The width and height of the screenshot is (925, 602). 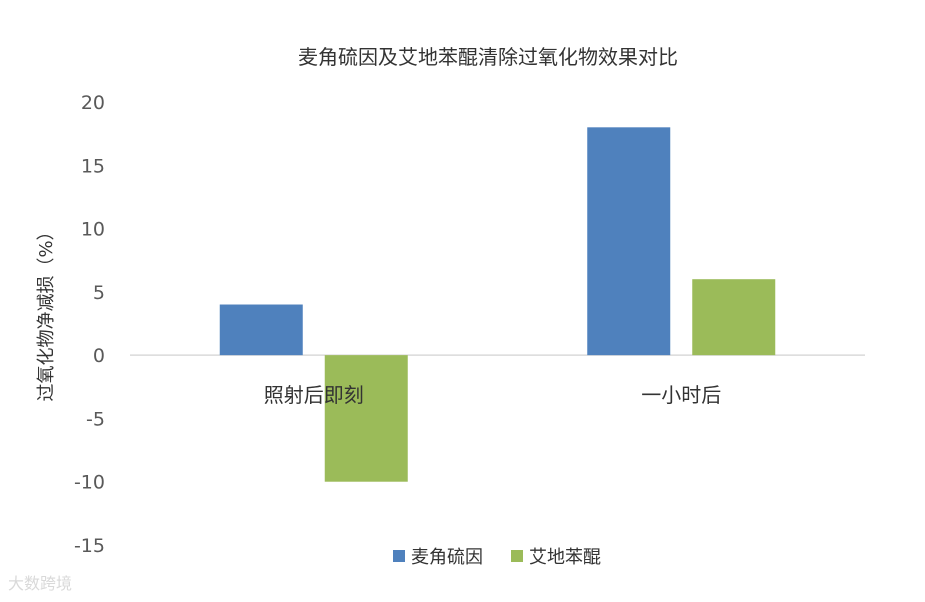 I want to click on y-tick-label: 15, so click(x=93, y=166).